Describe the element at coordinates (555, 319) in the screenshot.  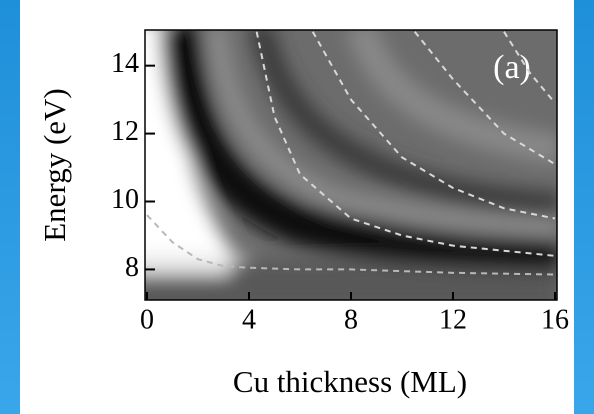
I see `x-tick-label: 16` at that location.